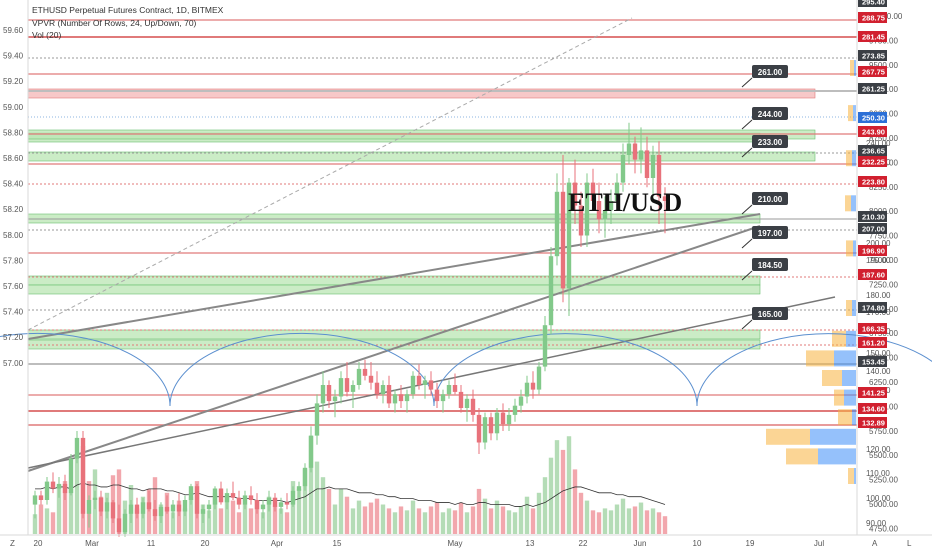 The image size is (932, 550). I want to click on volume-moving-average, so click(350, 494).